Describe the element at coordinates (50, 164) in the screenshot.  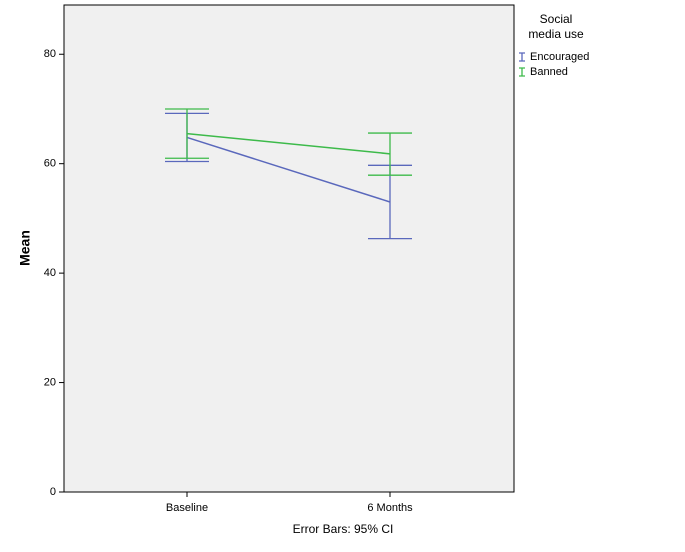
I see `y-tick-label: 60` at that location.